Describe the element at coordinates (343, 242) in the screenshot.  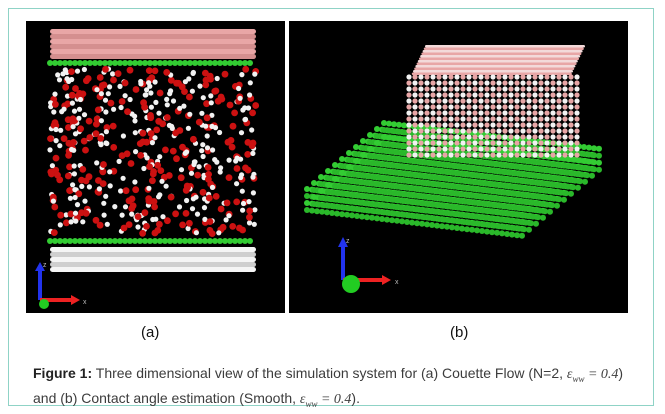
I see `z-axis-arrowhead` at that location.